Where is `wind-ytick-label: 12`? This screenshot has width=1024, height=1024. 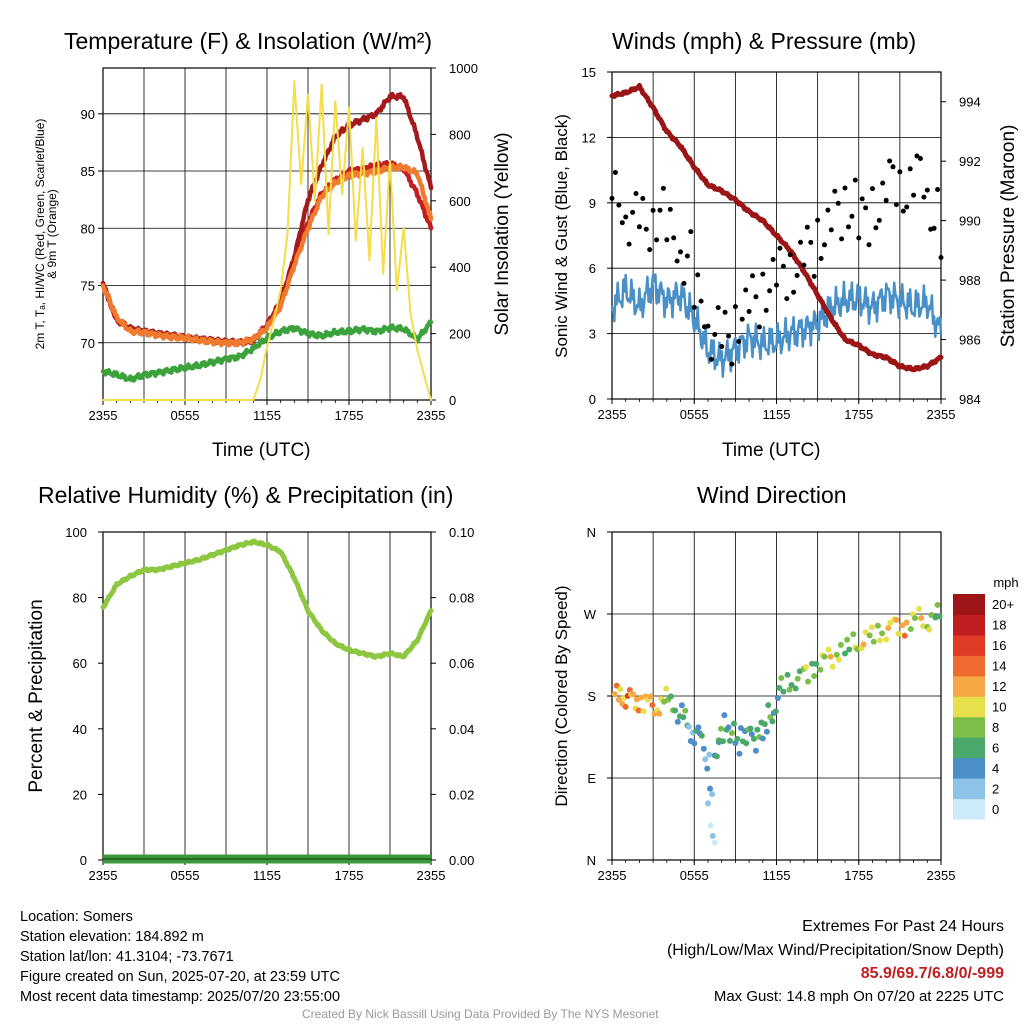
wind-ytick-label: 12 is located at coordinates (589, 137).